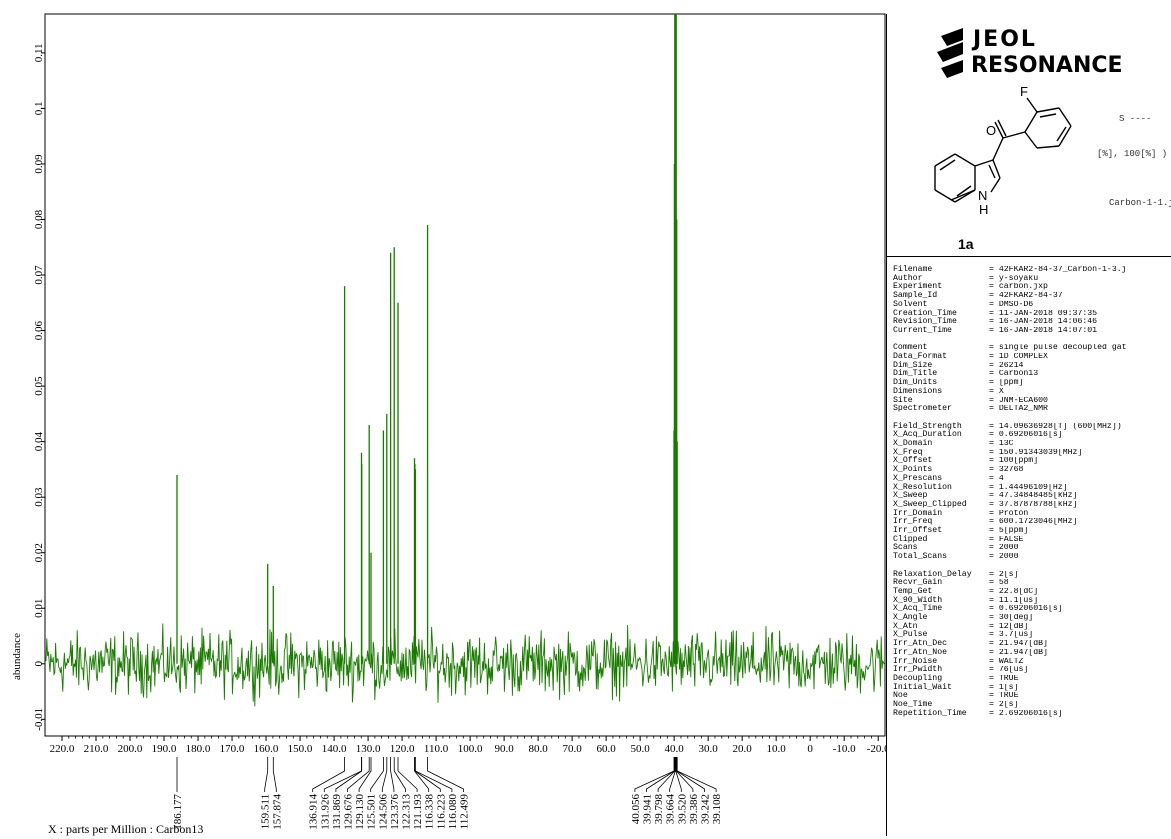 This screenshot has width=1171, height=839. I want to click on compound-label: 1a, so click(966, 244).